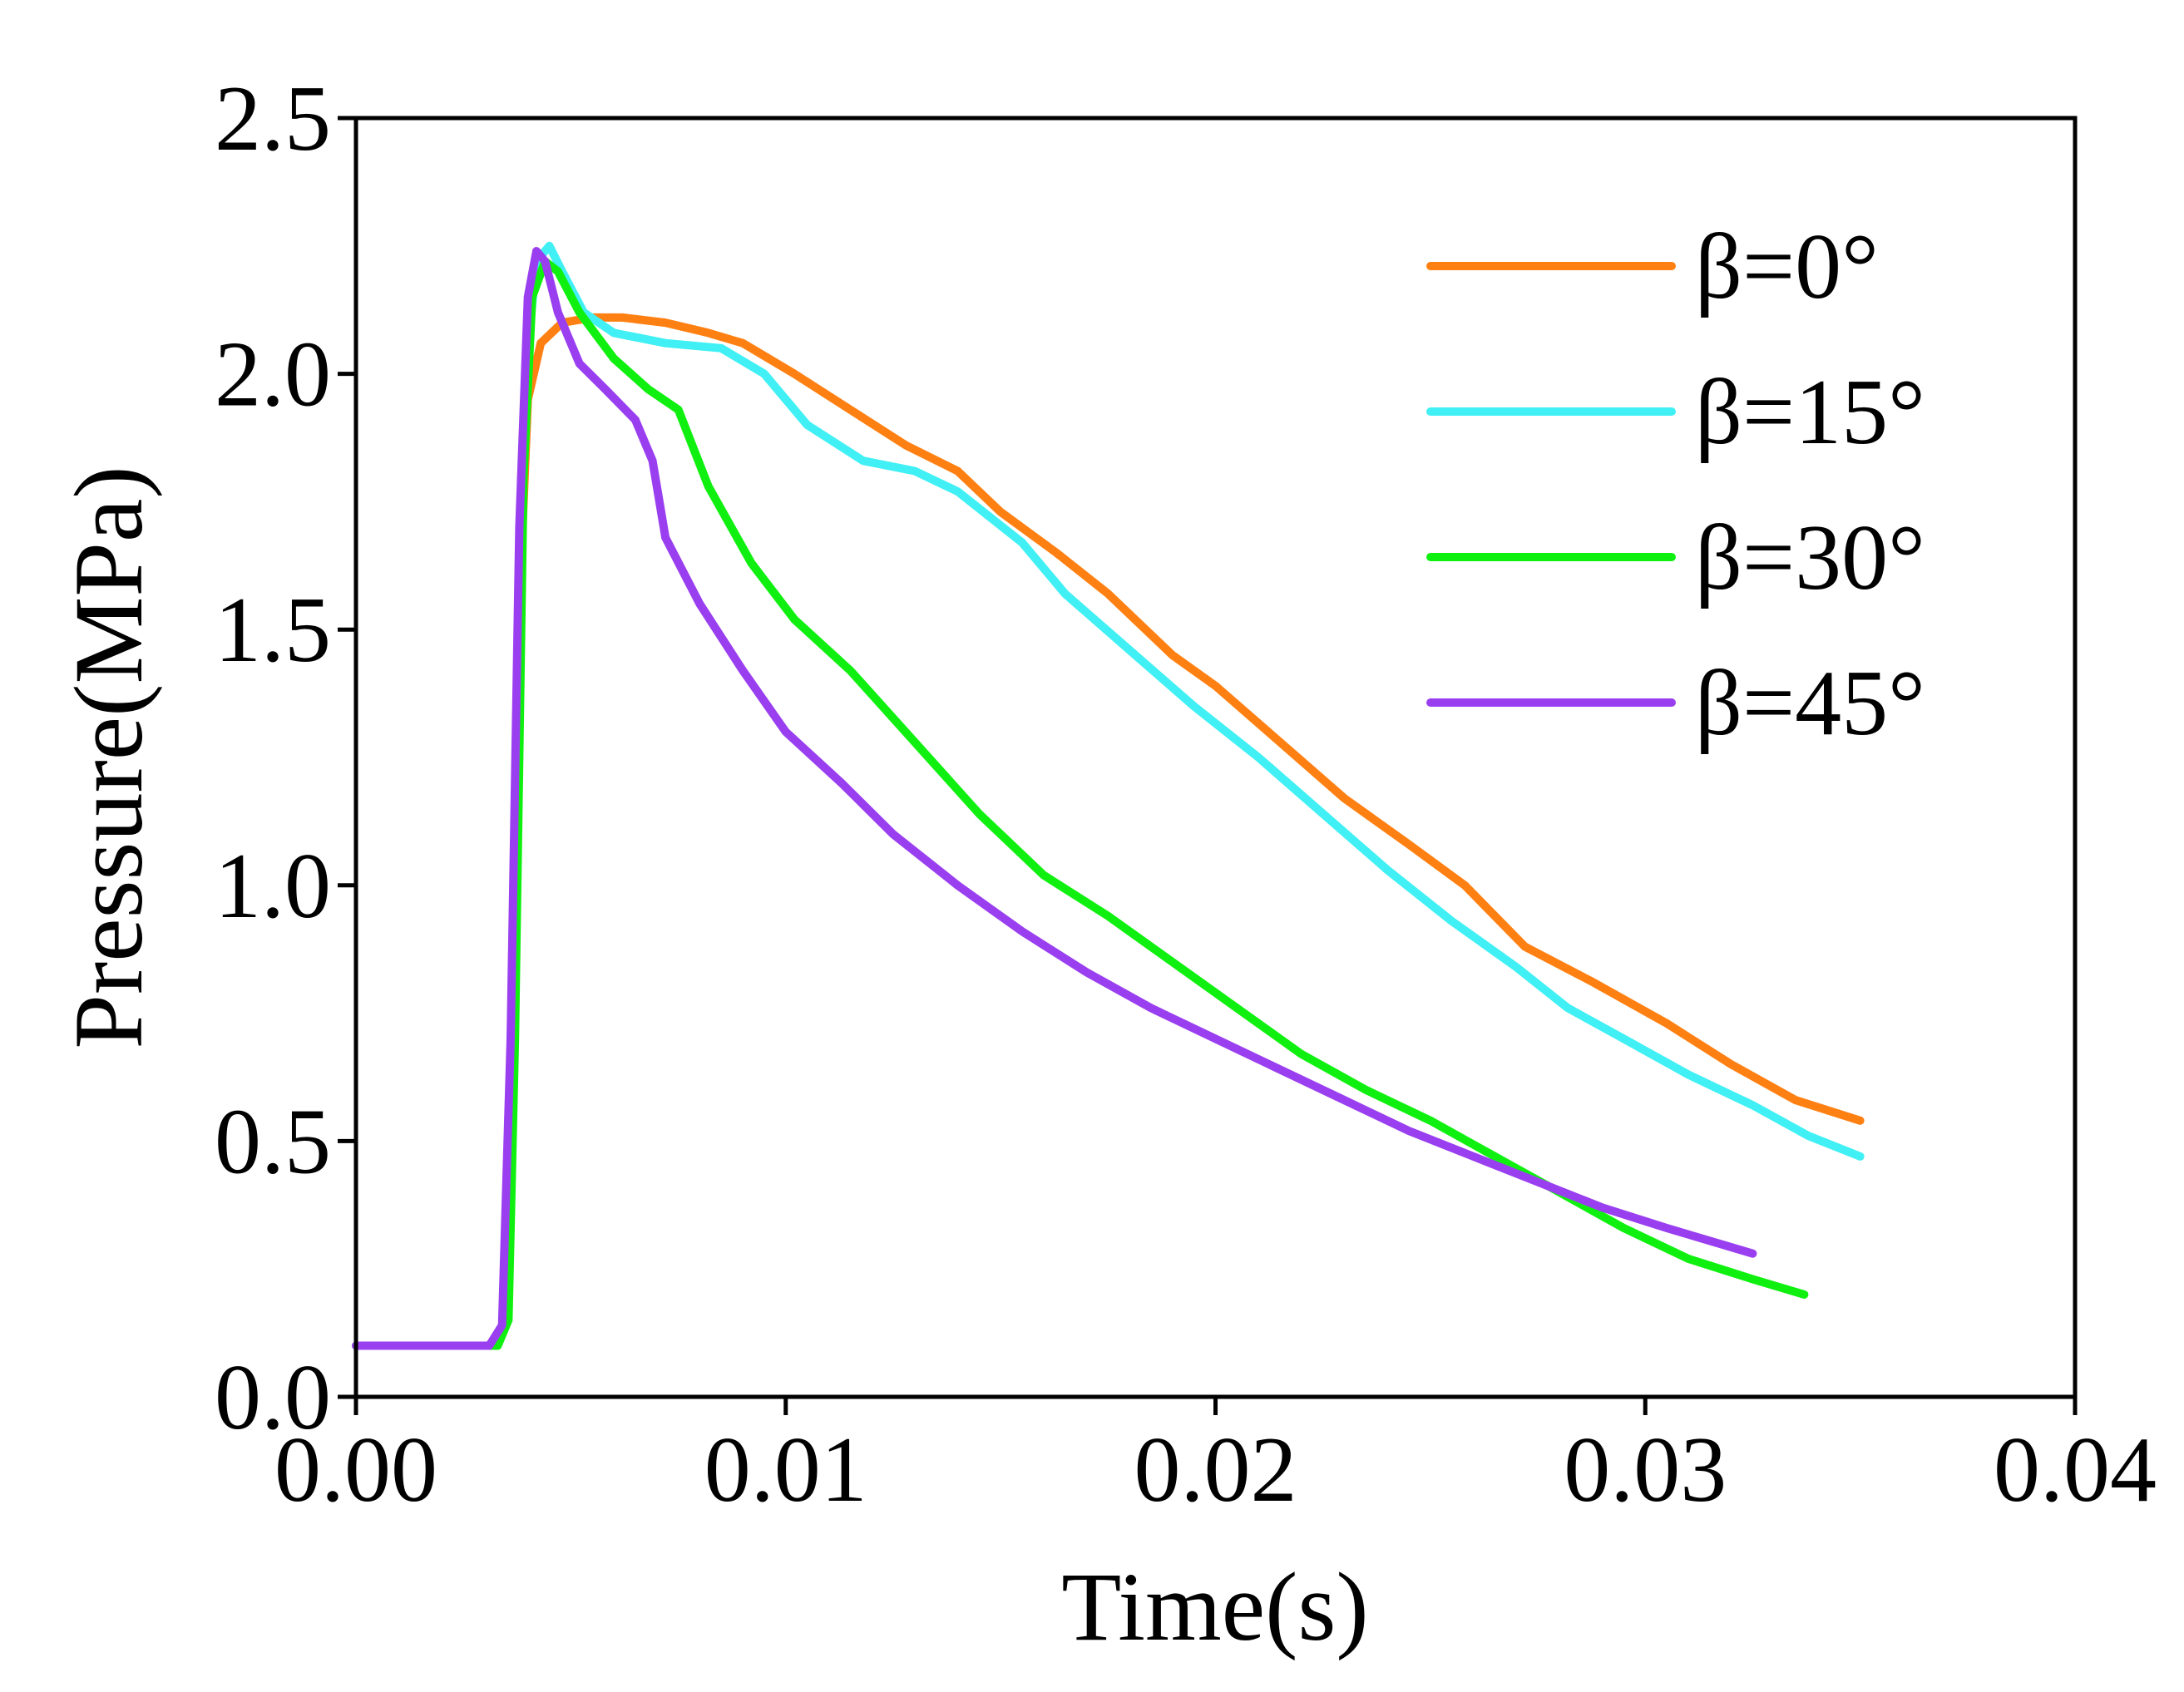 This screenshot has width=2184, height=1692. I want to click on y-tick-label: 1.5, so click(273, 630).